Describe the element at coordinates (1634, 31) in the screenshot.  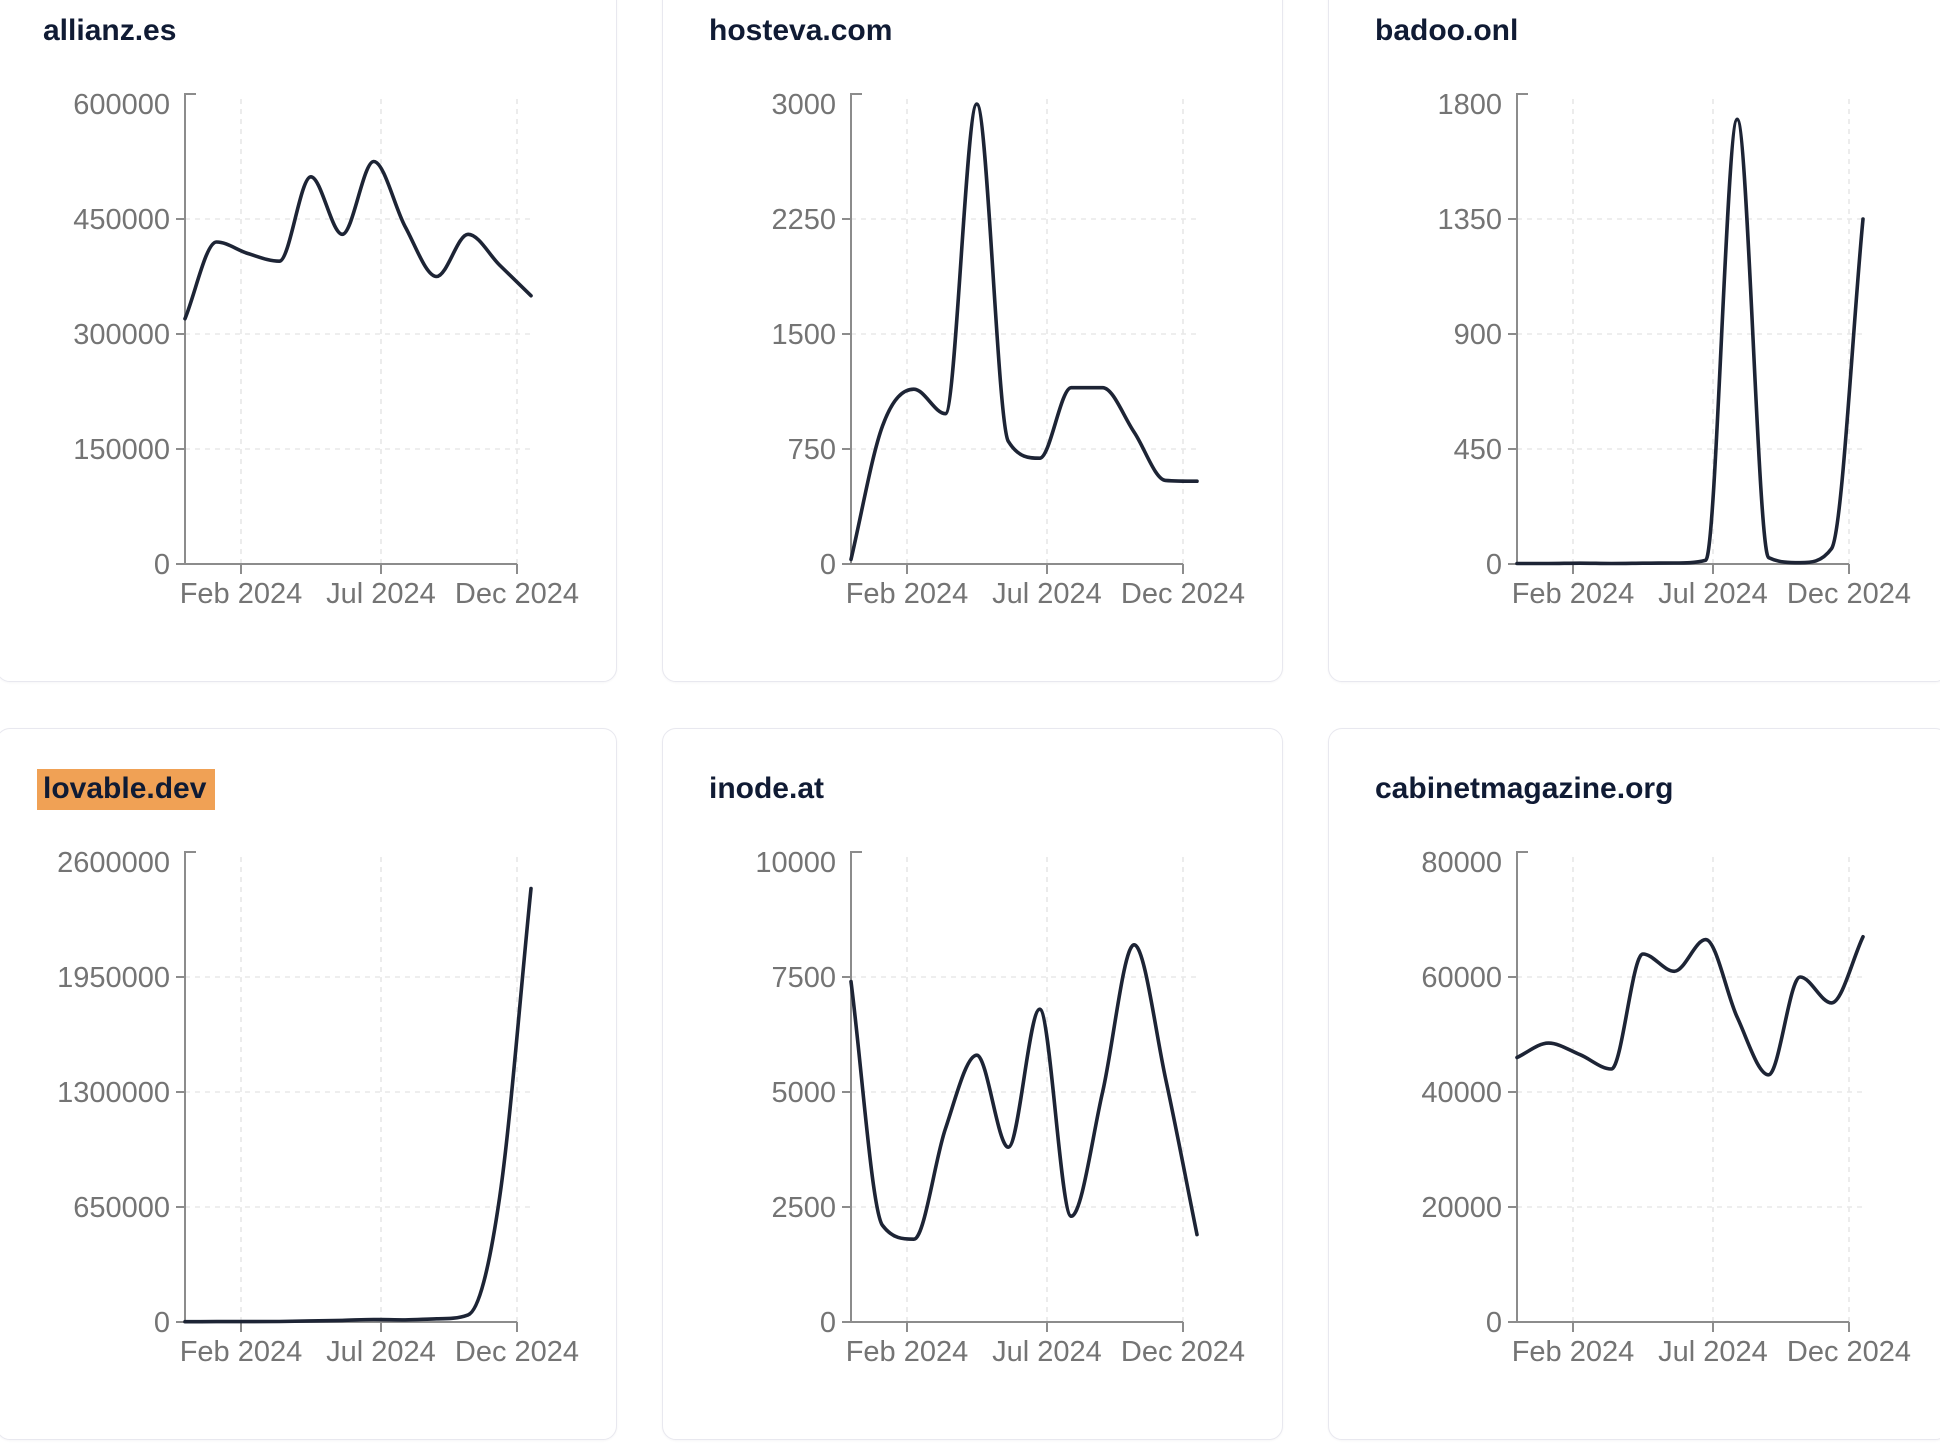
I see `chart-title: badoo.onl` at that location.